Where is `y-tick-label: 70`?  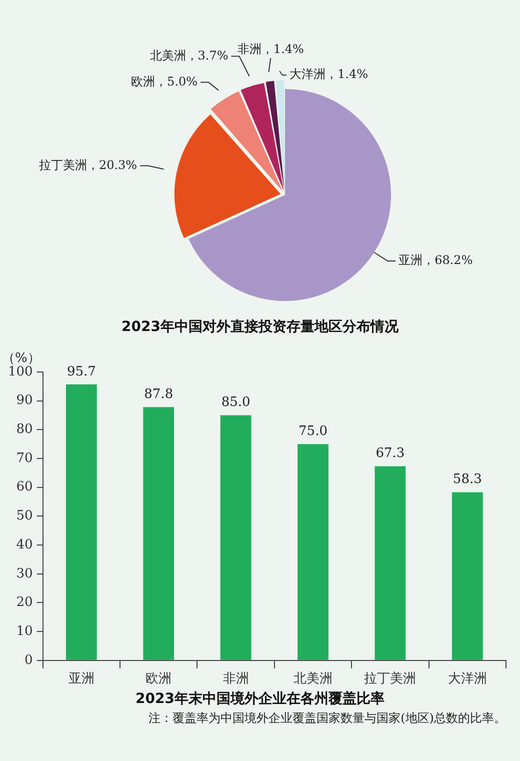
y-tick-label: 70 is located at coordinates (24, 458).